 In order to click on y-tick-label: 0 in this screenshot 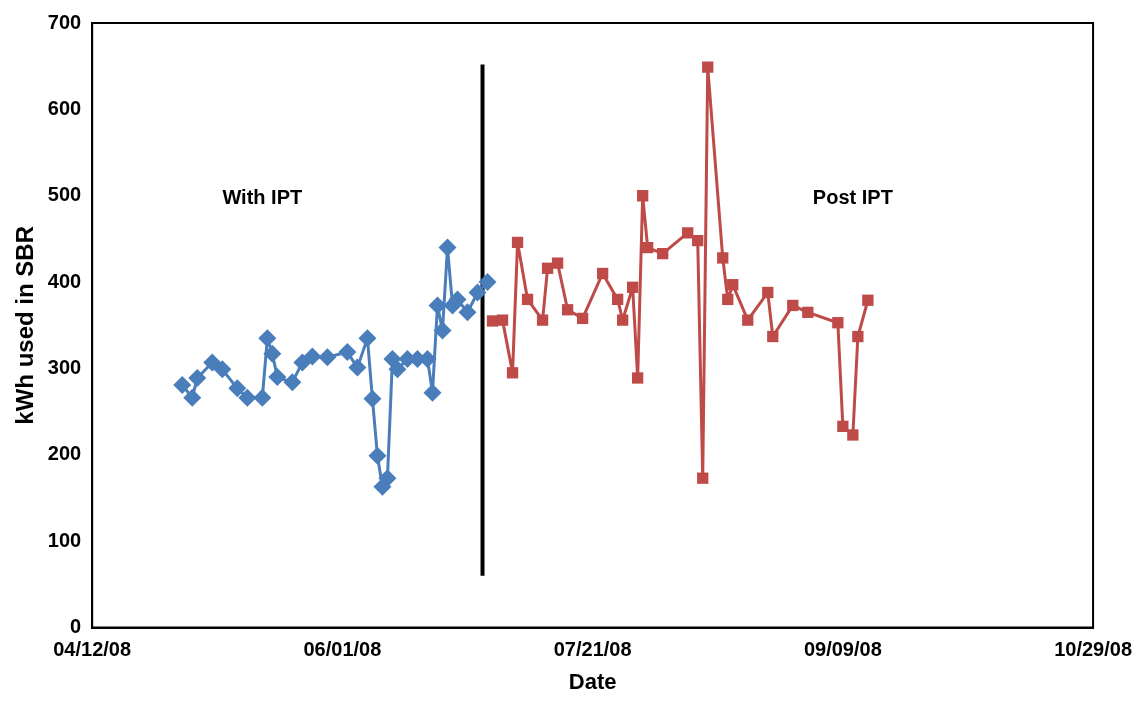, I will do `click(76, 626)`.